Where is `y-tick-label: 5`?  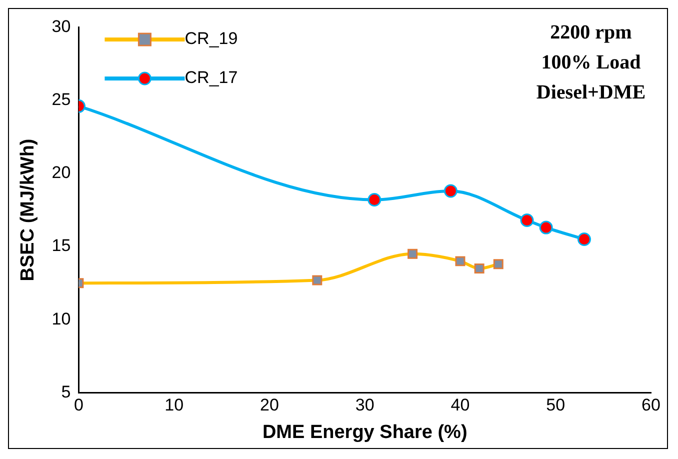 y-tick-label: 5 is located at coordinates (66, 392).